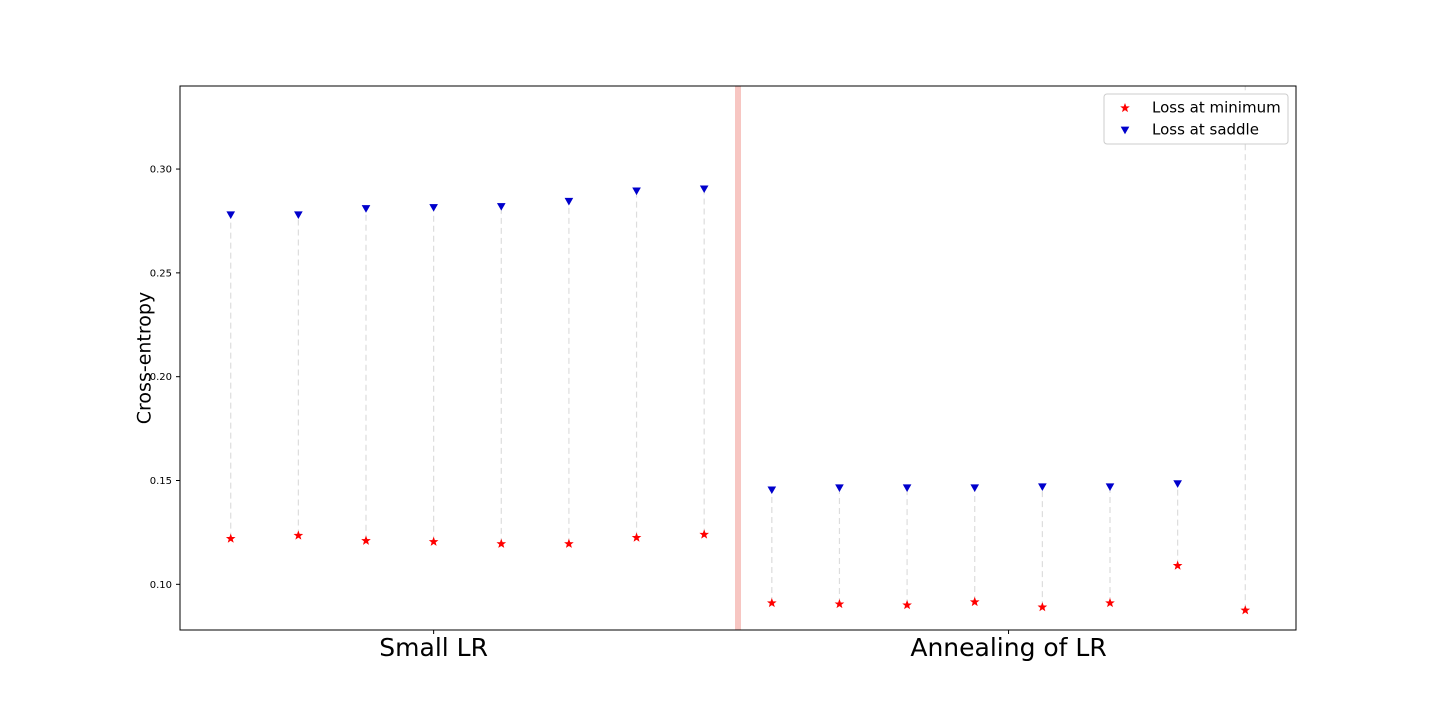 This screenshot has height=720, width=1440. I want to click on legend: Loss at minimum Loss at saddle, so click(1196, 119).